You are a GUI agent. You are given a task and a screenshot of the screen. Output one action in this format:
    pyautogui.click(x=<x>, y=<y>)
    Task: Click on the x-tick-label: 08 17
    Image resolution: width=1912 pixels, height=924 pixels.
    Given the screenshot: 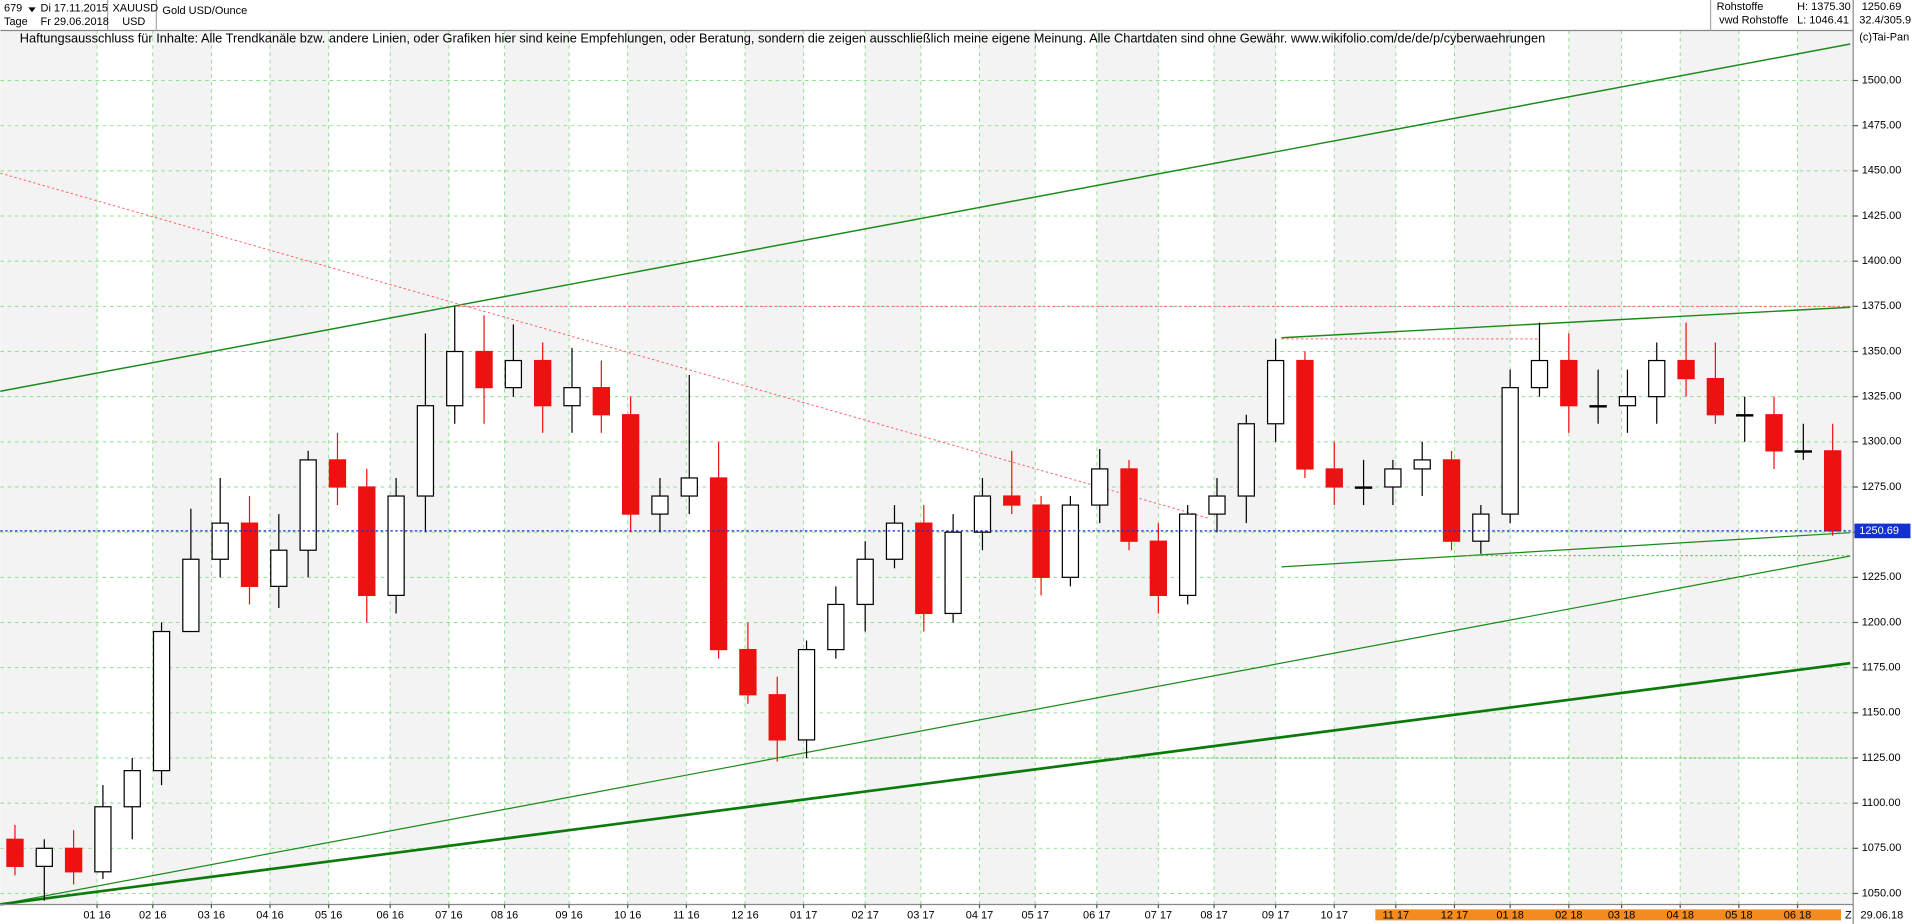 What is the action you would take?
    pyautogui.click(x=1213, y=915)
    